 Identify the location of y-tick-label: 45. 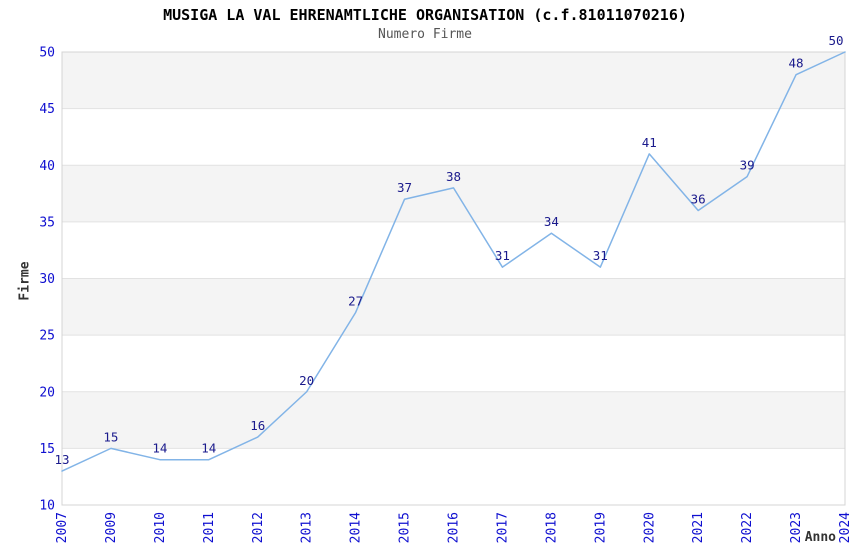
(47, 109).